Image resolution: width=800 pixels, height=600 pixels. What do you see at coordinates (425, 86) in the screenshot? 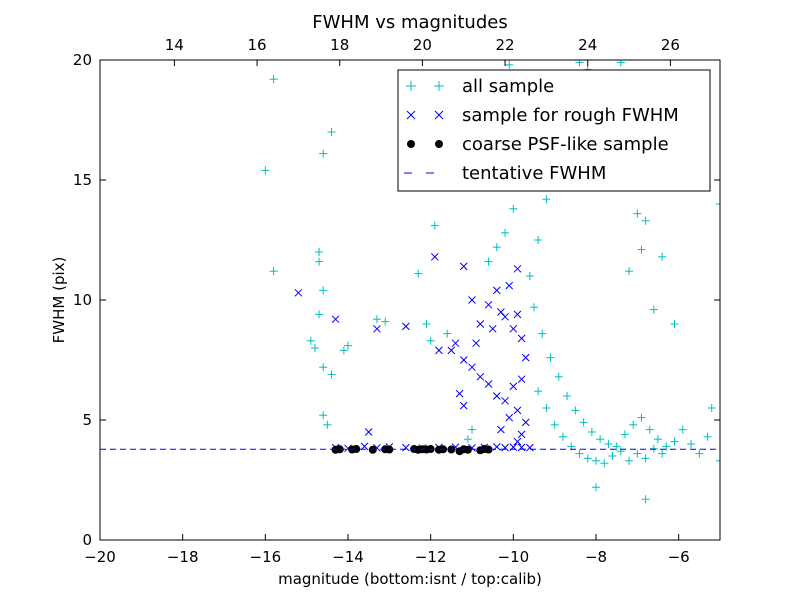
I see `legend-plus-icon` at bounding box center [425, 86].